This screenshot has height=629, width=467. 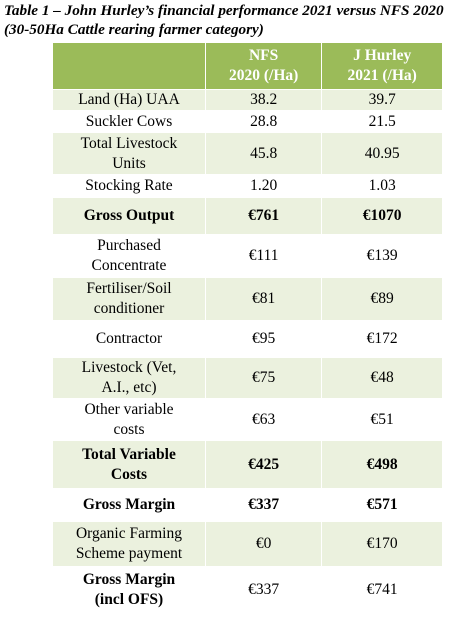 I want to click on row-label: Purchased Concentrate, so click(x=129, y=256).